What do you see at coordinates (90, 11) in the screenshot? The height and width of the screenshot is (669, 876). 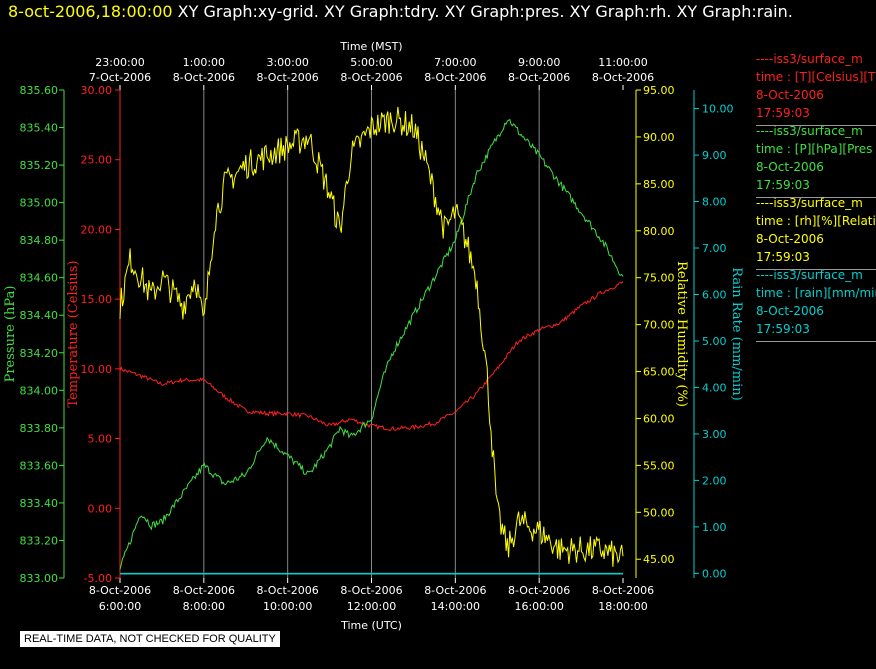 I see `current-time: 8-oct-2006,18:00:00` at bounding box center [90, 11].